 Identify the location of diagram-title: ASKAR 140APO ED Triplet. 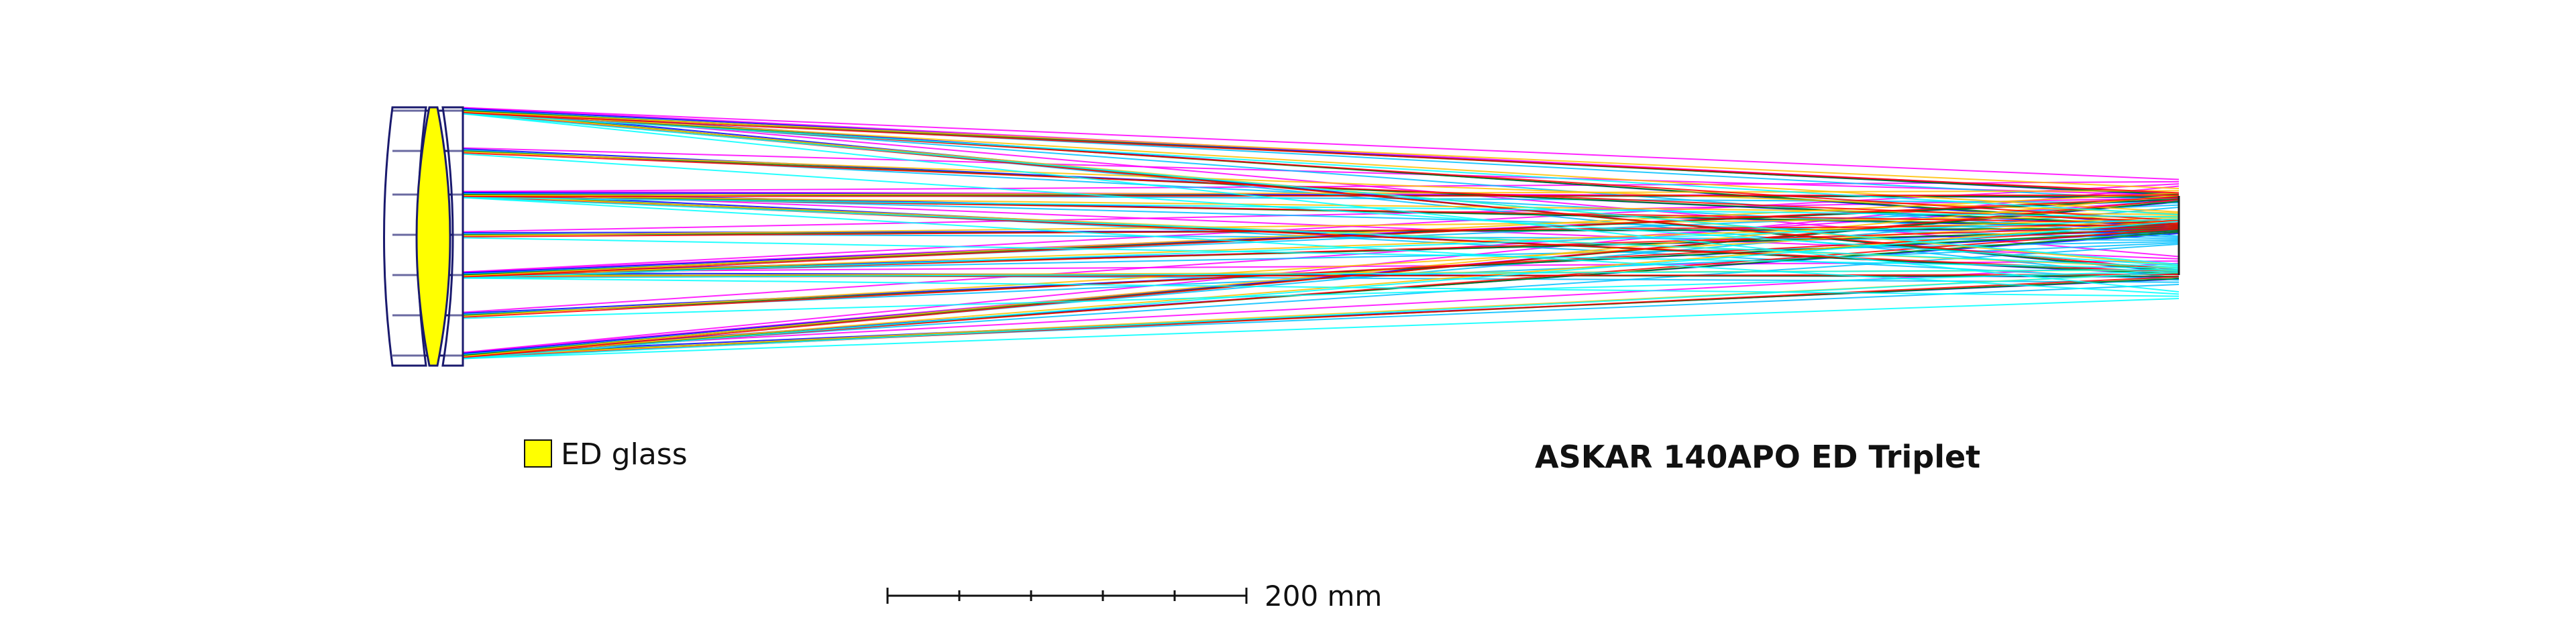
(1757, 457).